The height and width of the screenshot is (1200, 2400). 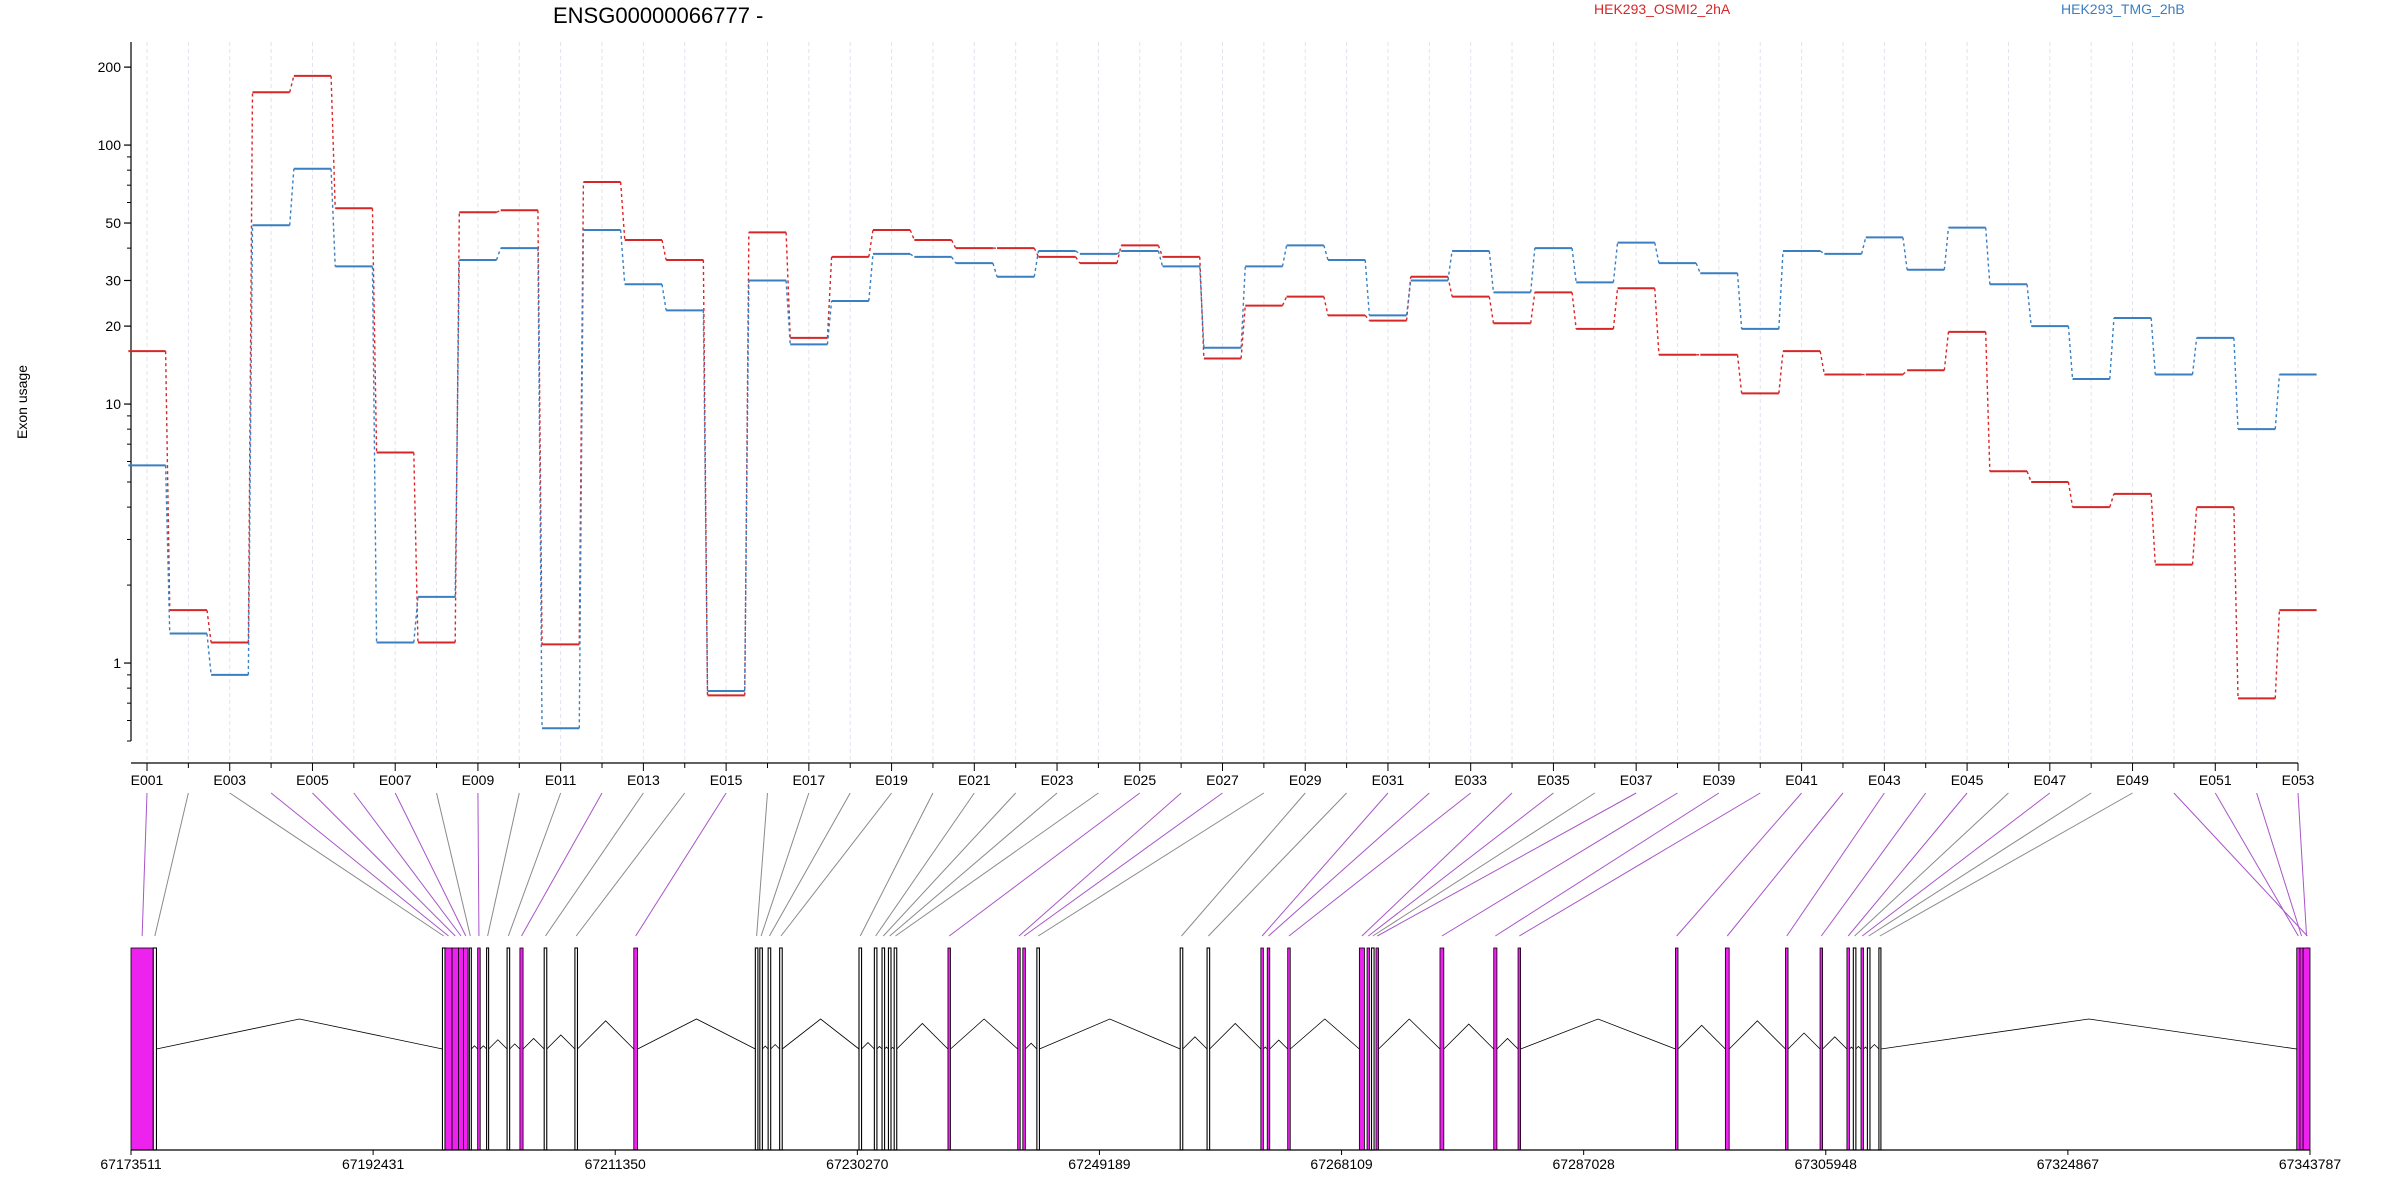 I want to click on coordinate-label: 67268109, so click(x=1341, y=1164).